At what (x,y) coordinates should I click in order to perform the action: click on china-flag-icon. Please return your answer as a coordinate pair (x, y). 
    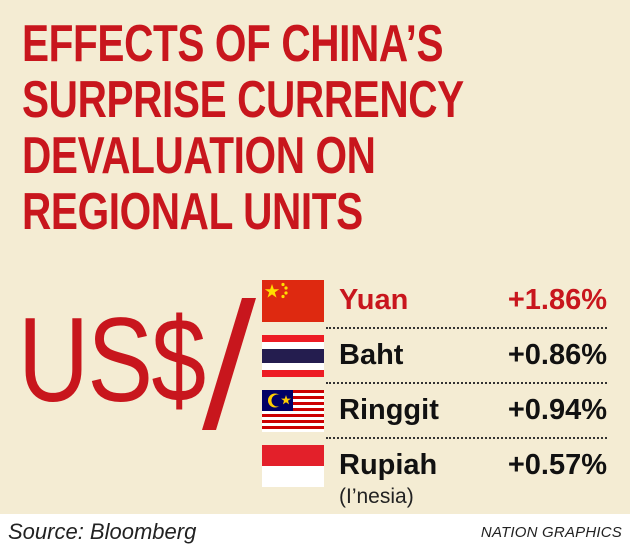
    Looking at the image, I should click on (293, 301).